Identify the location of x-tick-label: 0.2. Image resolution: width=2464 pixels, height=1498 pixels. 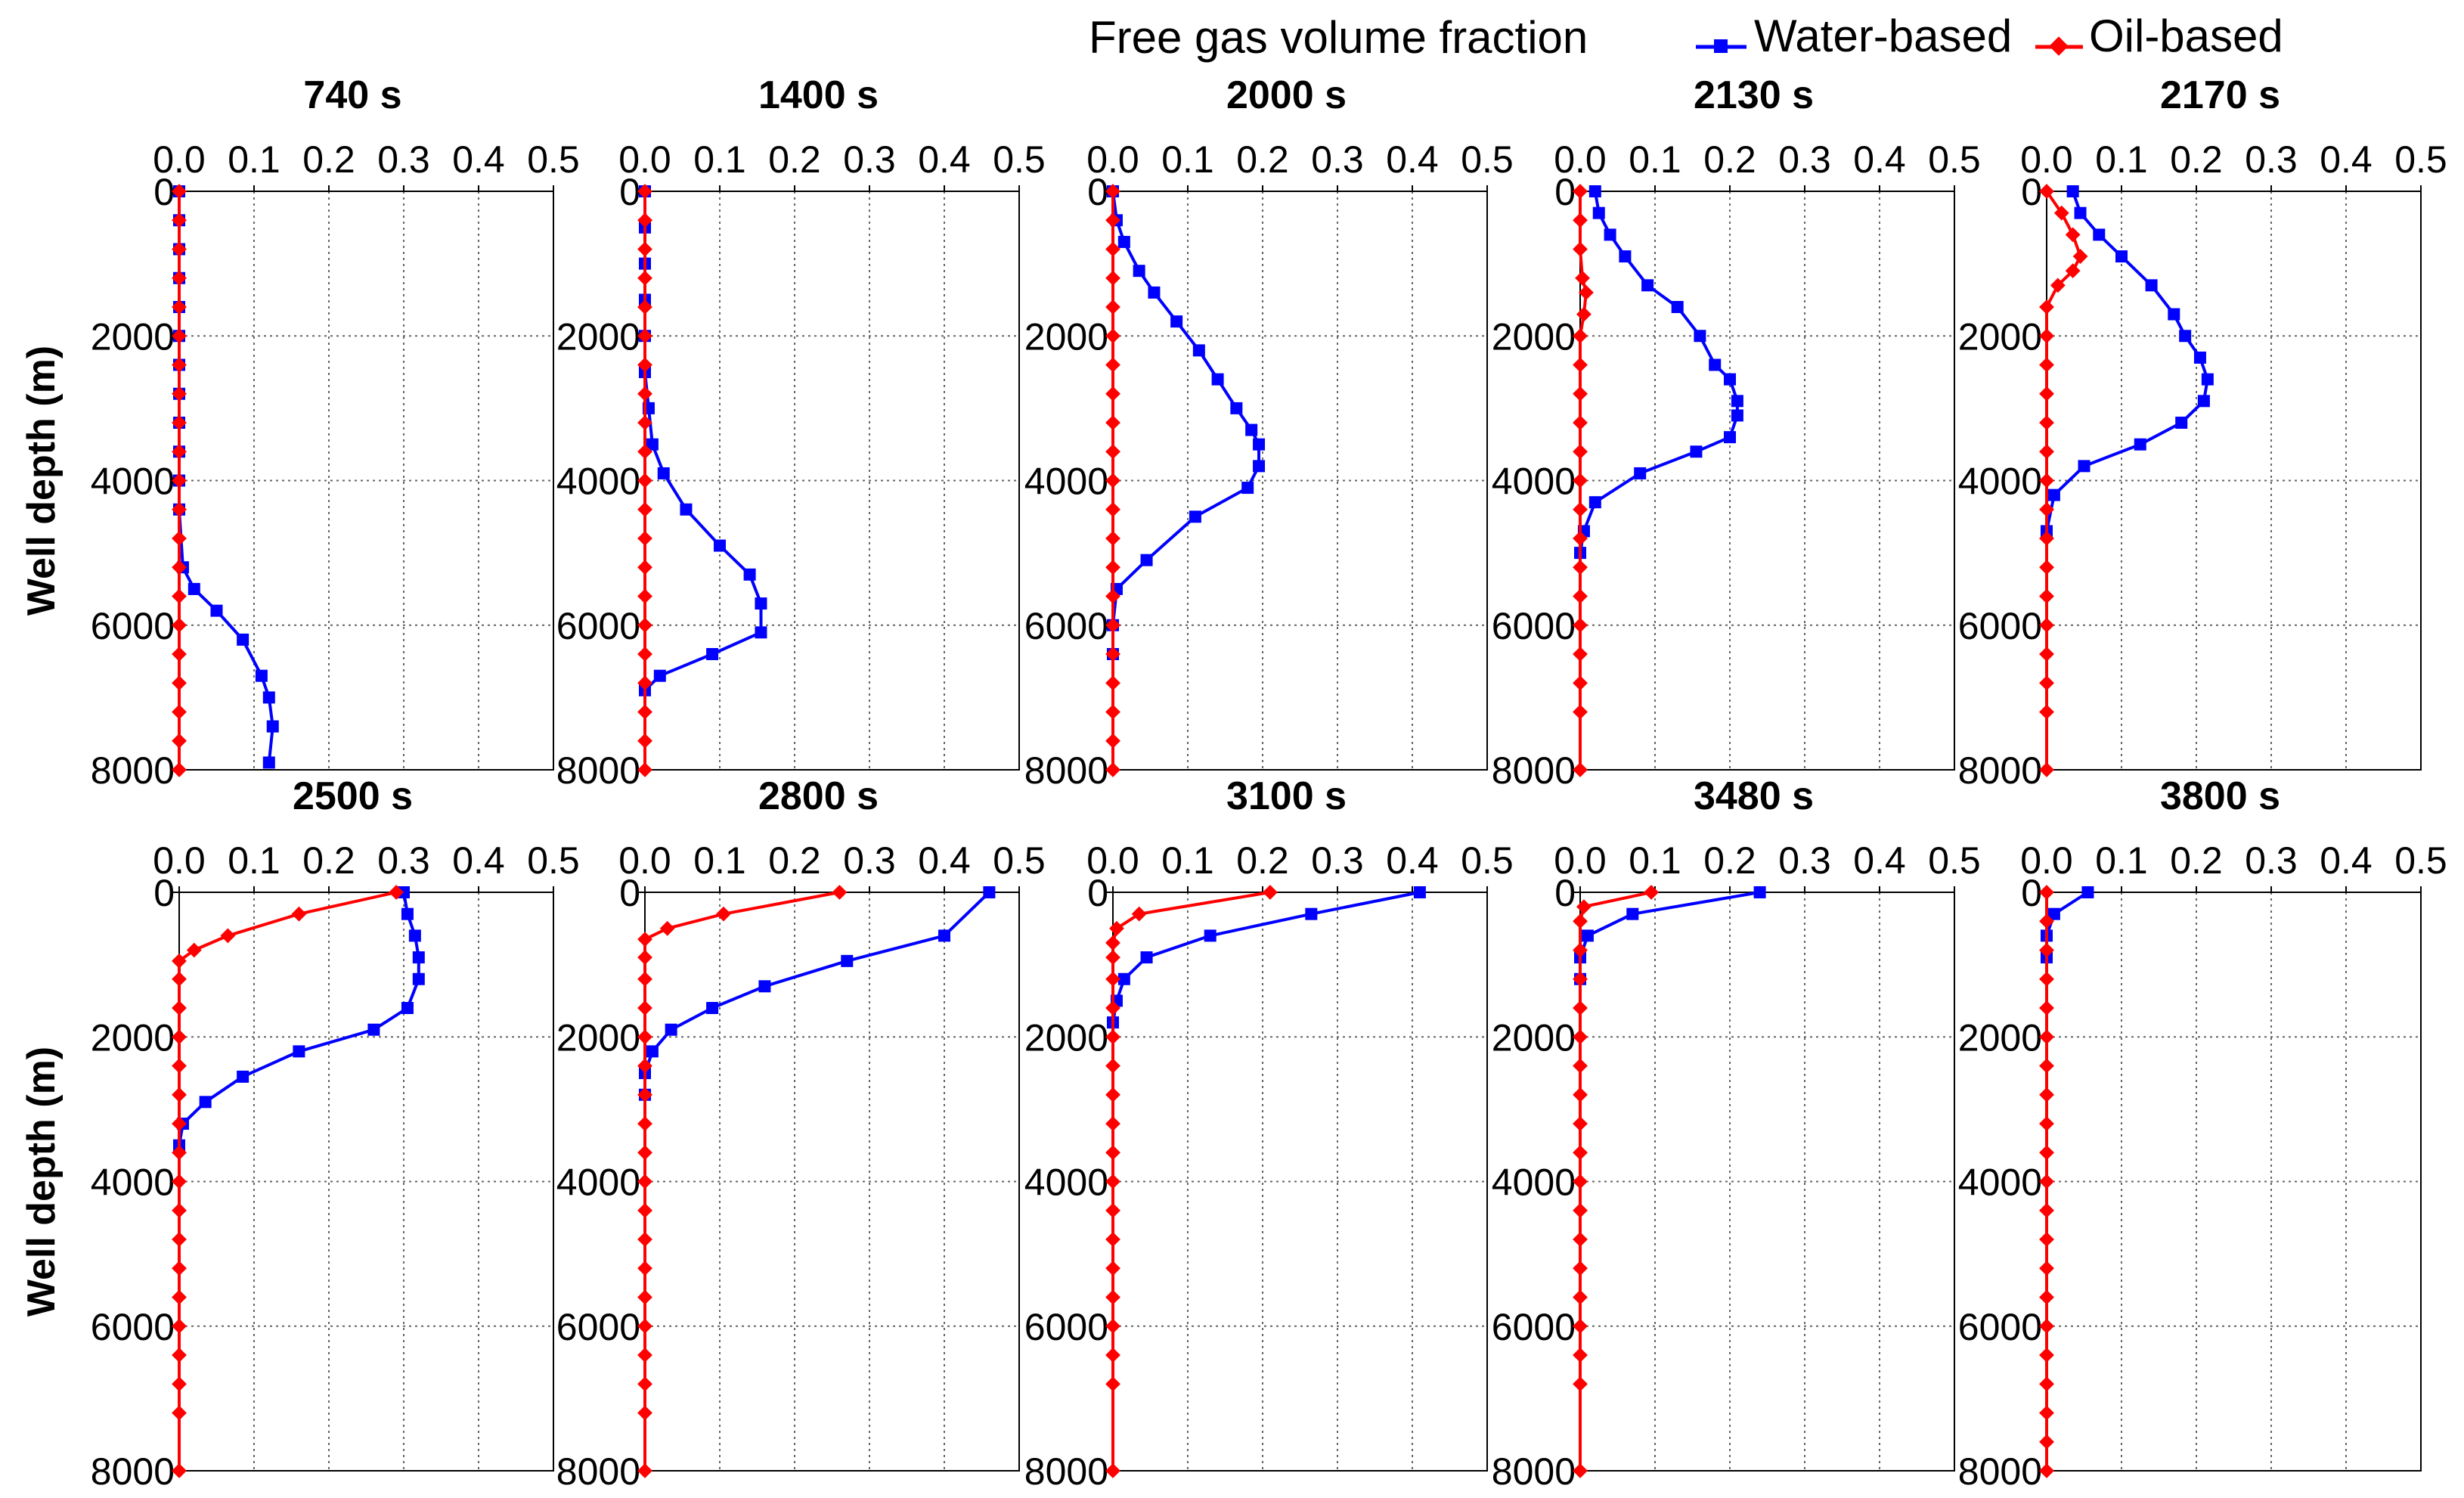
(2196, 159).